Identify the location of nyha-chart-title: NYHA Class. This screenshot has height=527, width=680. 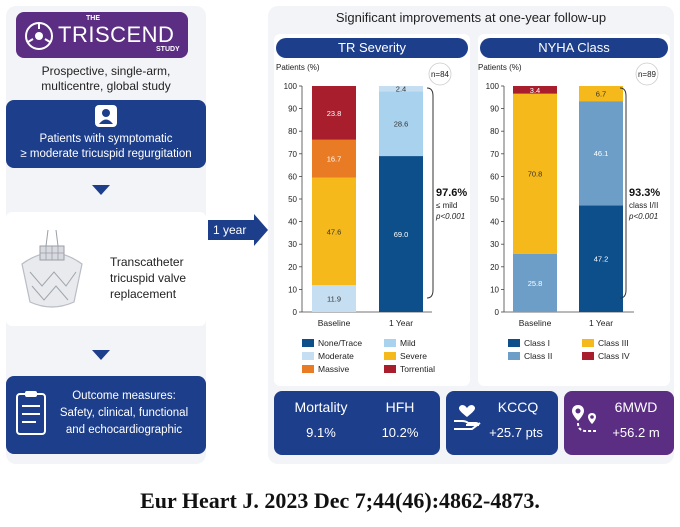
(574, 48).